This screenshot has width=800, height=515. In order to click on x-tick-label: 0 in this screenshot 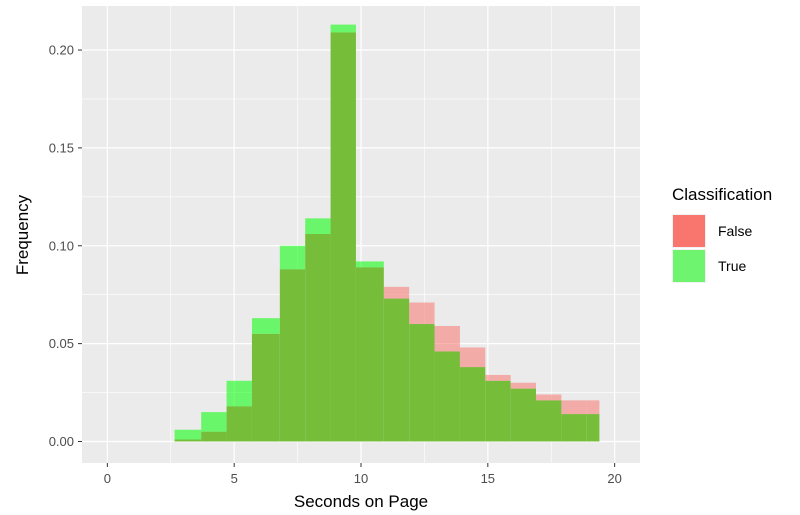, I will do `click(107, 478)`.